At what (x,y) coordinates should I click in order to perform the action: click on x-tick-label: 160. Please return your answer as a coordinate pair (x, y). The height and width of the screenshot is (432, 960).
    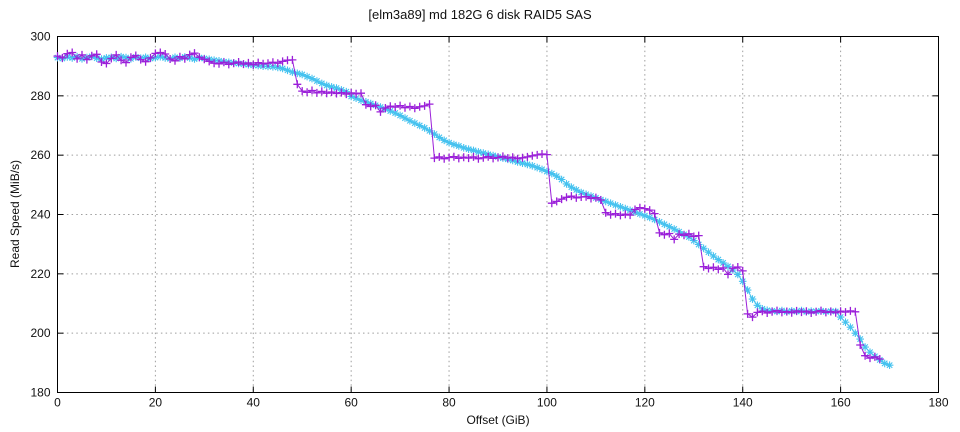
    Looking at the image, I should click on (841, 403).